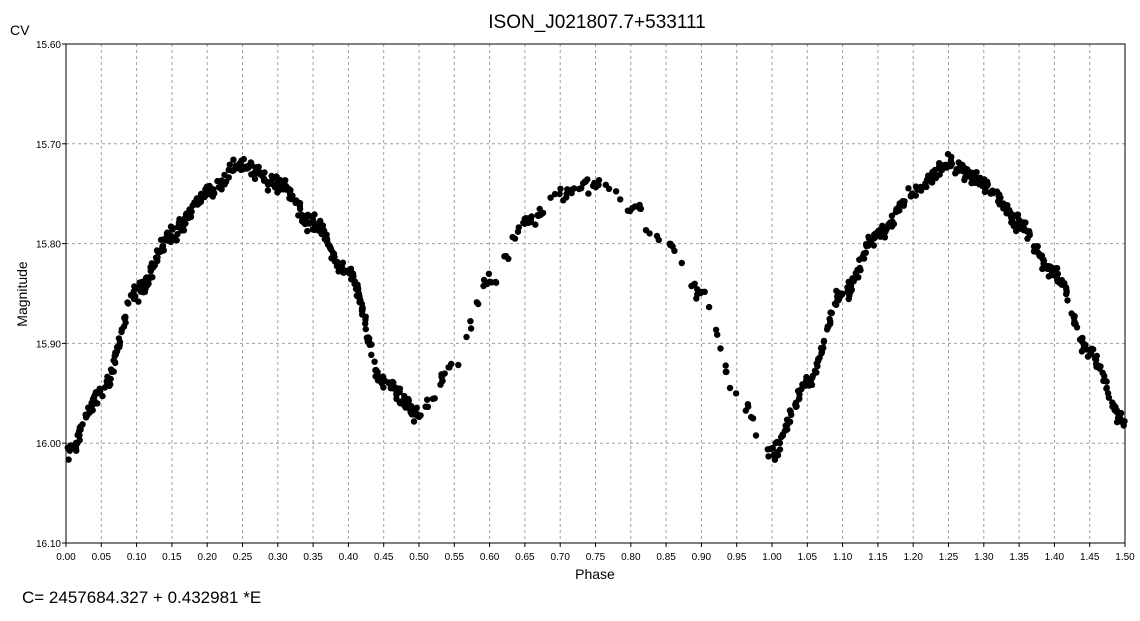  What do you see at coordinates (172, 557) in the screenshot?
I see `x-tick-label: 0.15` at bounding box center [172, 557].